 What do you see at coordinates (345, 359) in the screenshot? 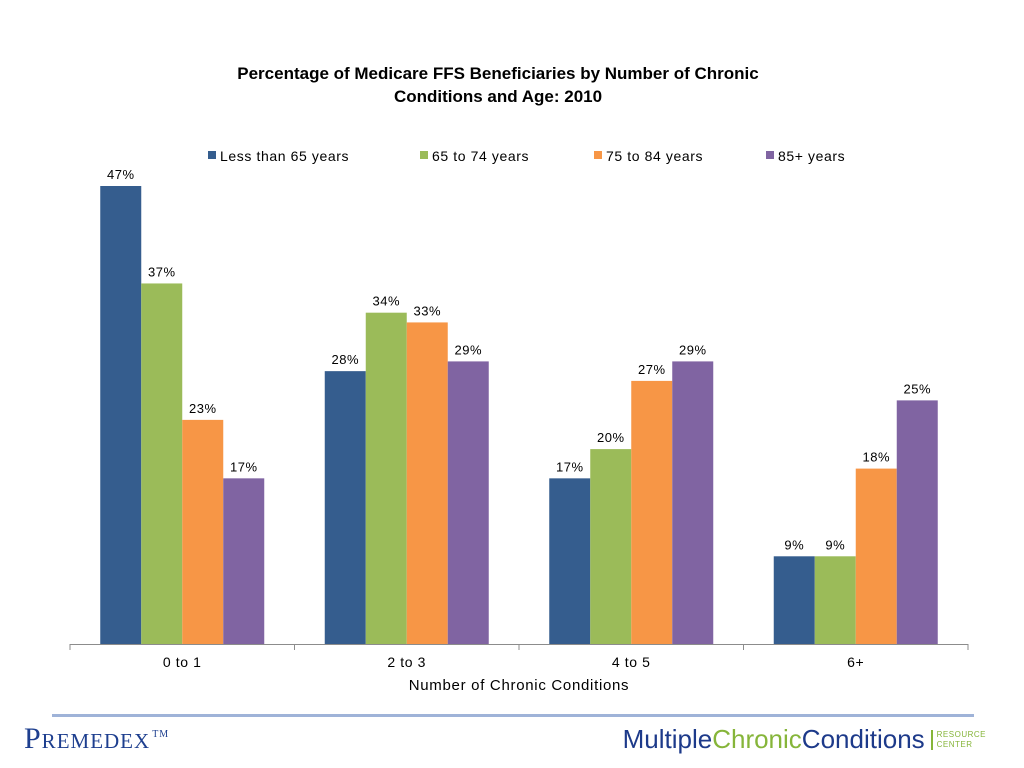
I see `data-label: 28%` at bounding box center [345, 359].